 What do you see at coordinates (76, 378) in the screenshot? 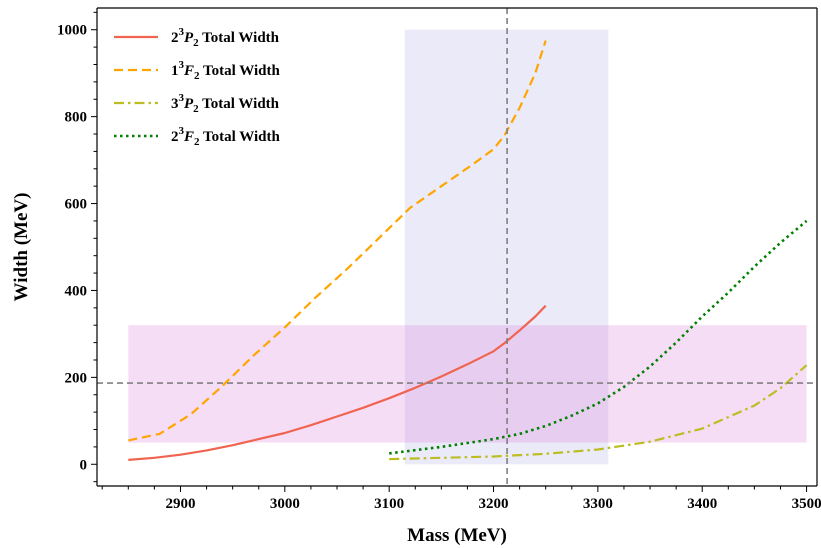
I see `y-tick-label: 200` at bounding box center [76, 378].